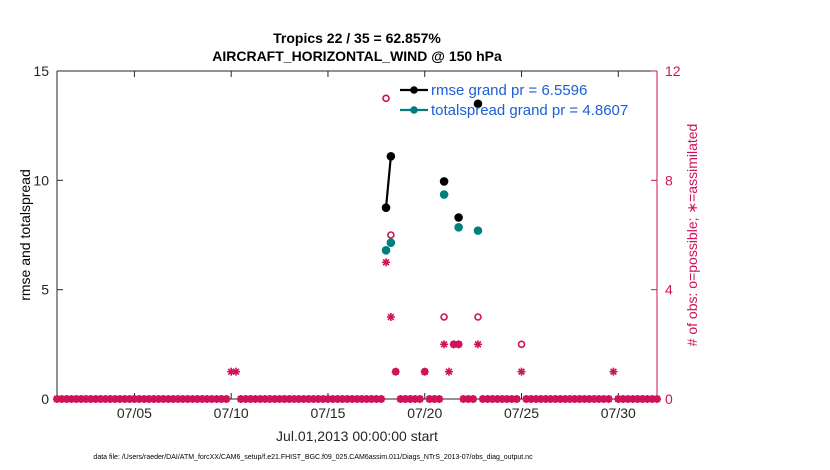 This screenshot has width=830, height=470. I want to click on y-right-tick-label: 8, so click(669, 180).